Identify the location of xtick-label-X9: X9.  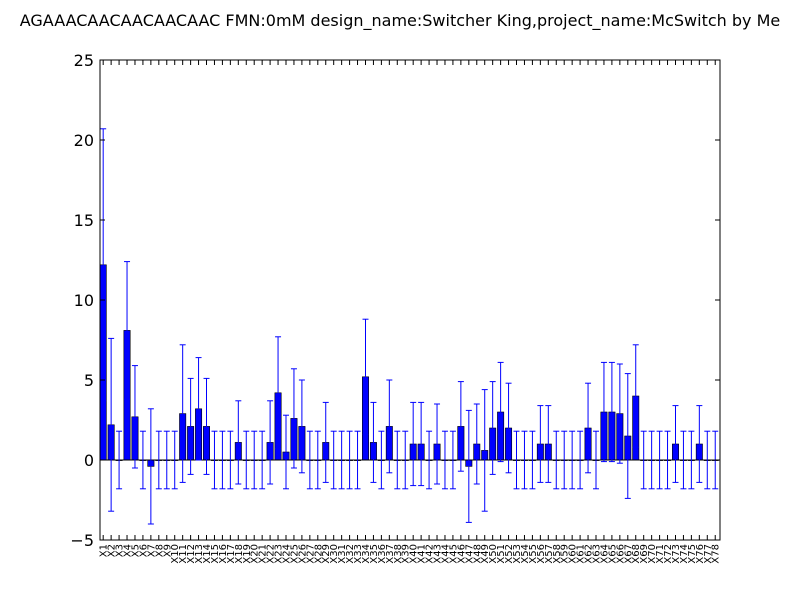
(167, 550).